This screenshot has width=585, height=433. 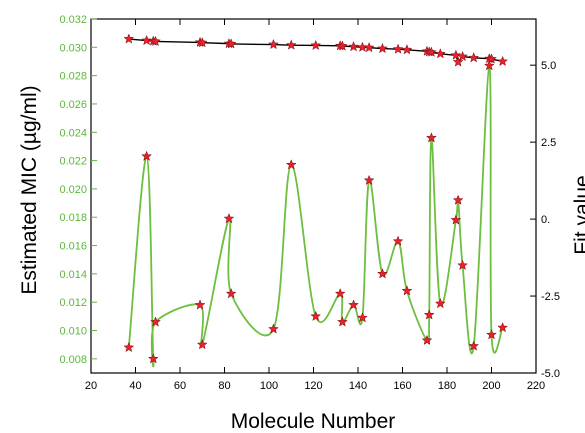 What do you see at coordinates (135, 386) in the screenshot?
I see `x-tick-label: 40` at bounding box center [135, 386].